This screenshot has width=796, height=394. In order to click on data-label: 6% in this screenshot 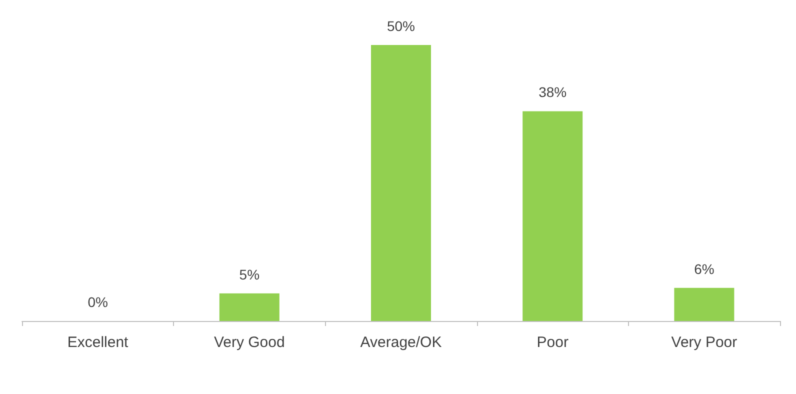, I will do `click(704, 268)`.